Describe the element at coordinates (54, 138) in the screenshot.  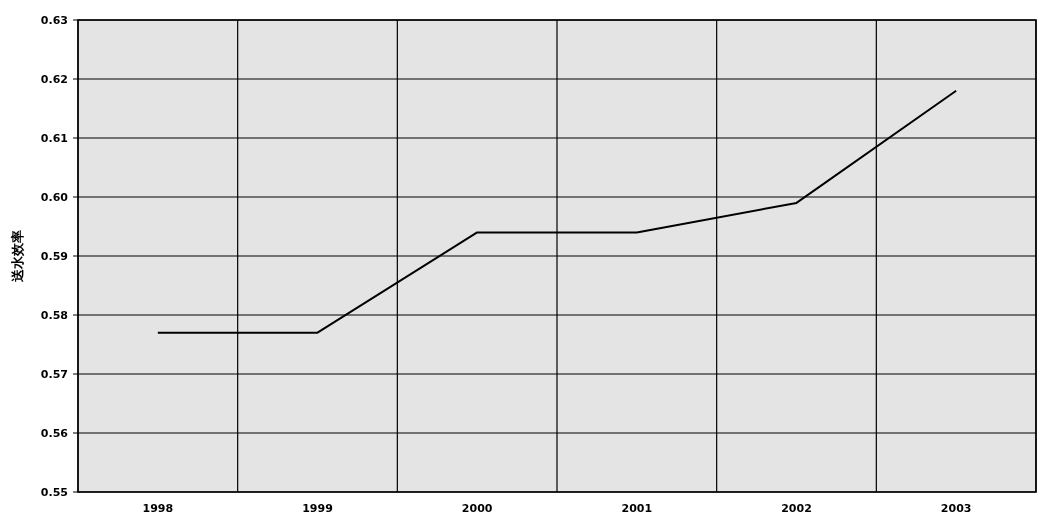
I see `y-tick-label: 0.61` at that location.